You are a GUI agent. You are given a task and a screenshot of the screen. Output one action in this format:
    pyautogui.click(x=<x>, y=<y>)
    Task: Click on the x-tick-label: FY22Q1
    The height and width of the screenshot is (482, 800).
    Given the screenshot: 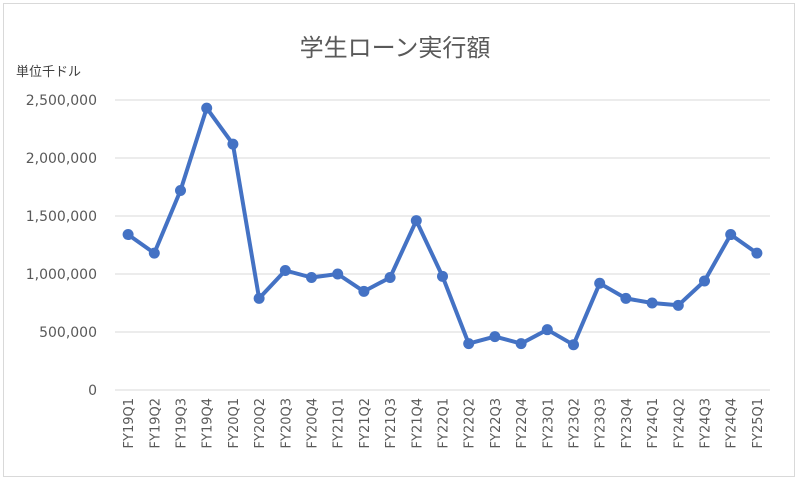 What is the action you would take?
    pyautogui.click(x=444, y=423)
    